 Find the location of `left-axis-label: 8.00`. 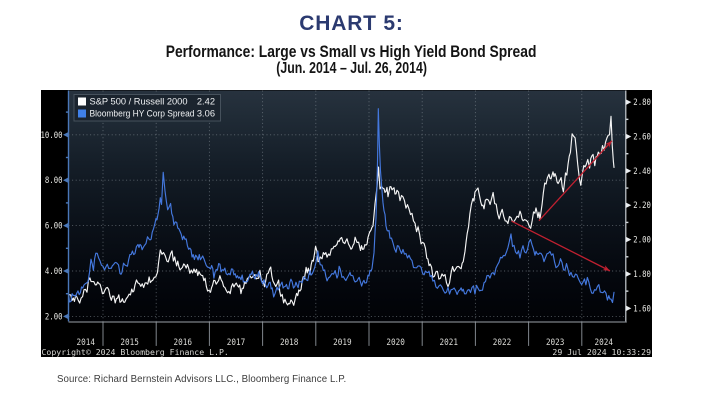

left-axis-label: 8.00 is located at coordinates (54, 181).